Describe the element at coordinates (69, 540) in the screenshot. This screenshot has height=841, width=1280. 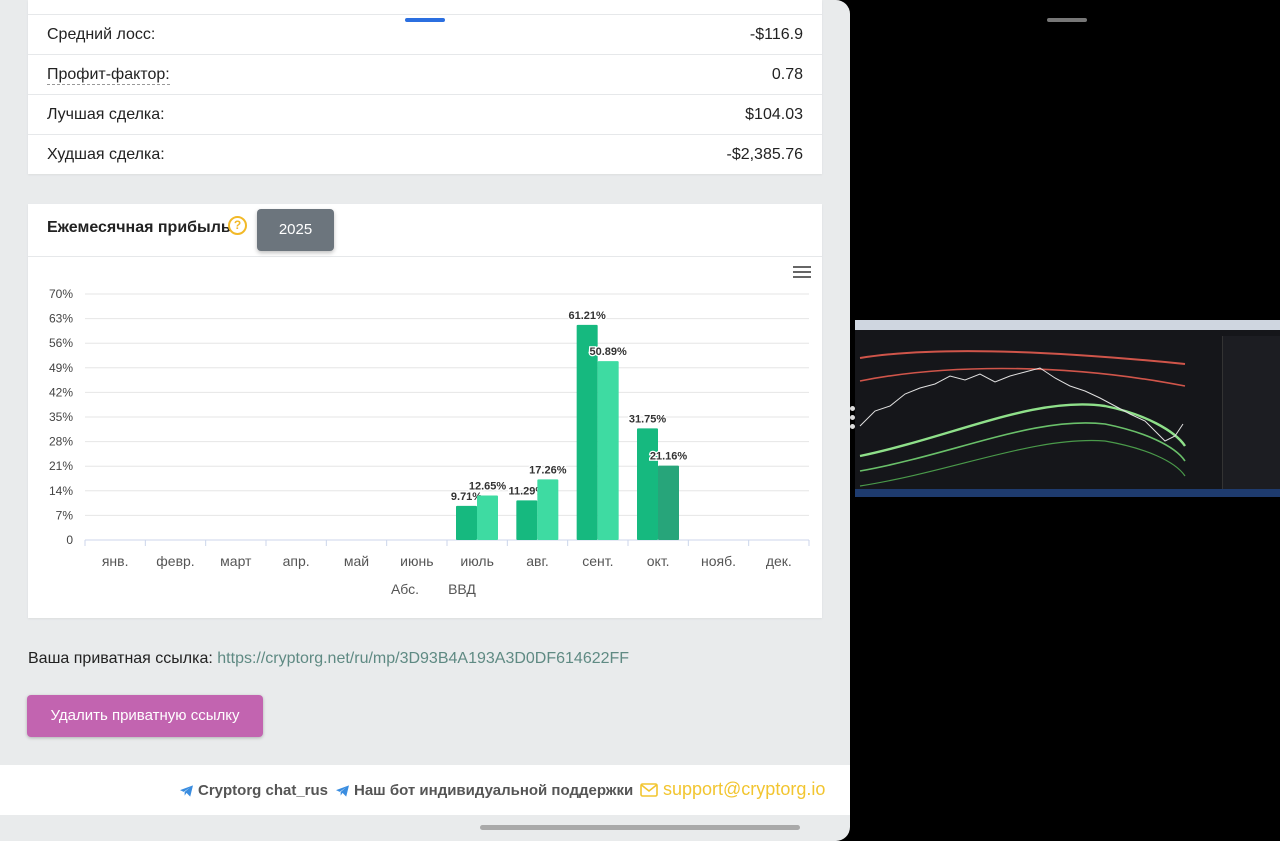
I see `y-tick-label: 0` at that location.